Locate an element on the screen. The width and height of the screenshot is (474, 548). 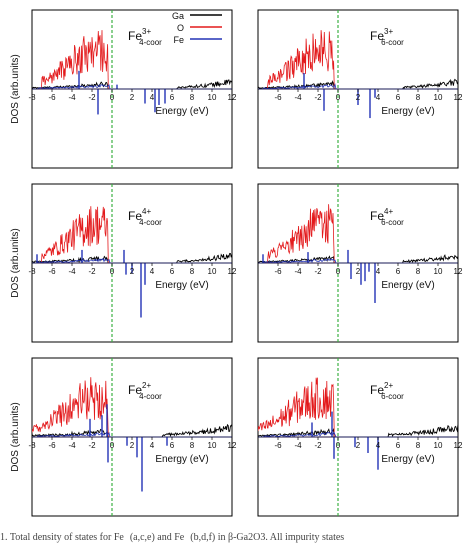
legend-item-O: O is located at coordinates (199, 28).